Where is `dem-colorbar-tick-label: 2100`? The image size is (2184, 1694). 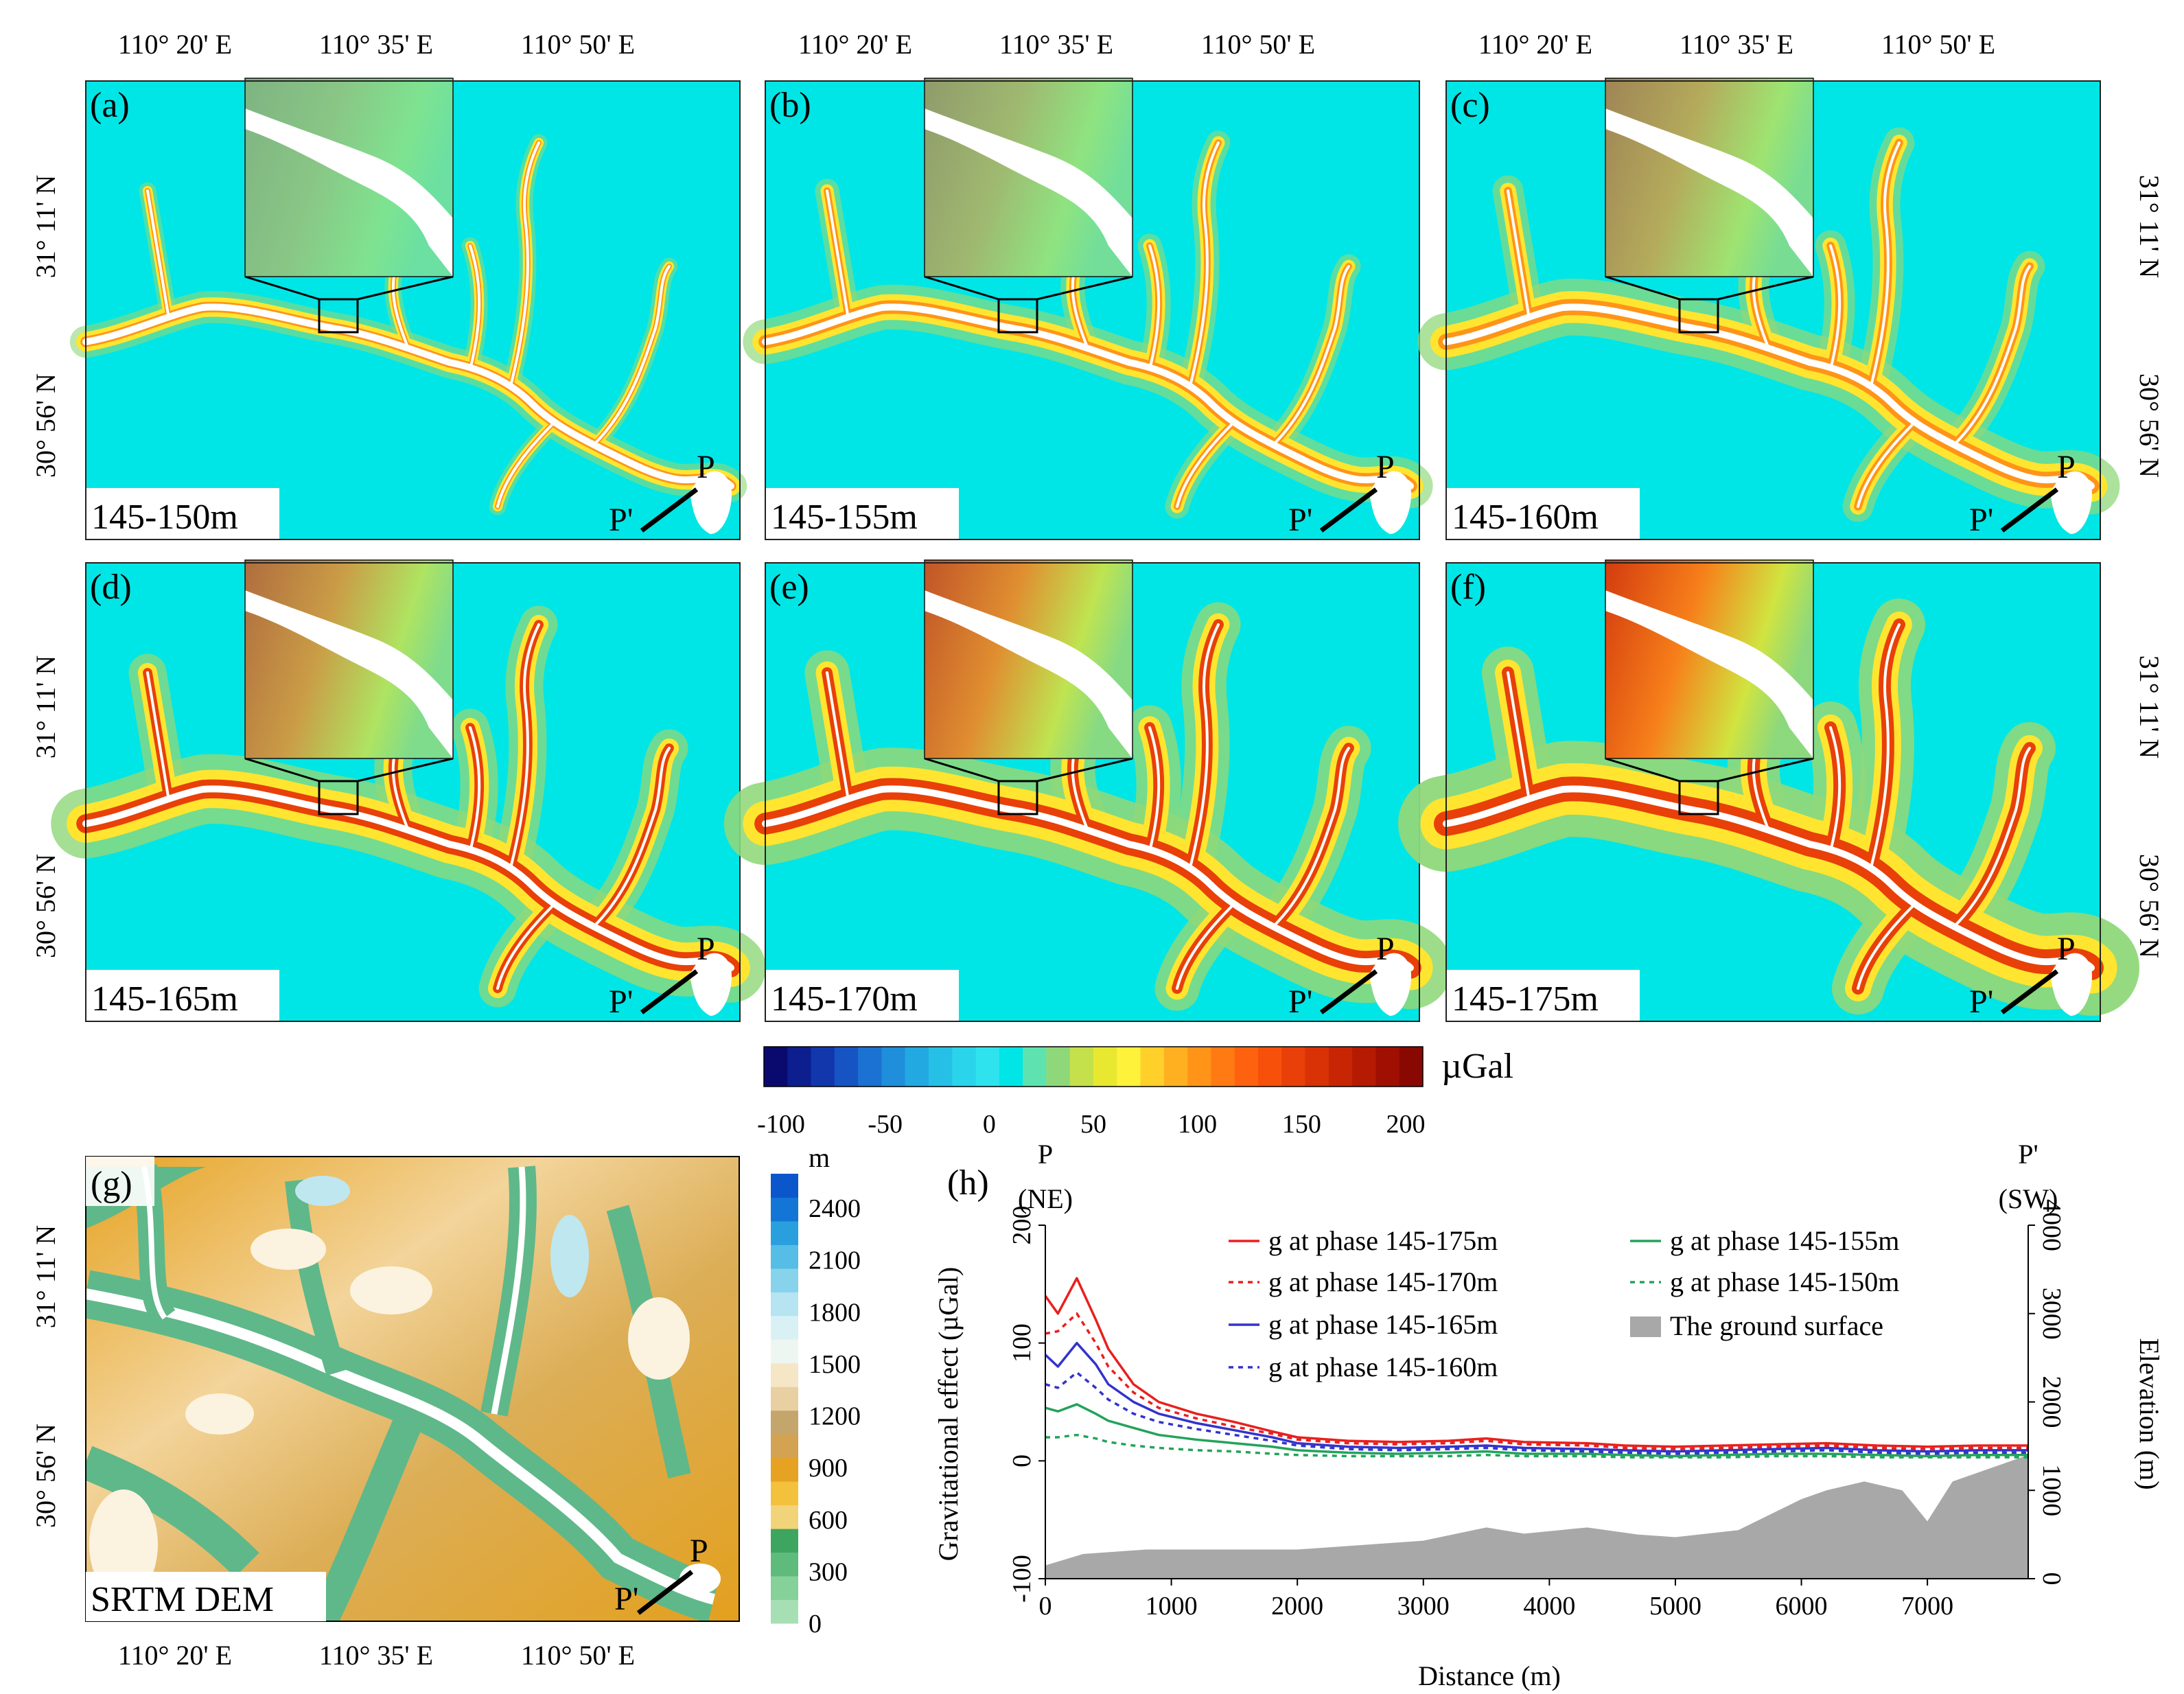 dem-colorbar-tick-label: 2100 is located at coordinates (835, 1260).